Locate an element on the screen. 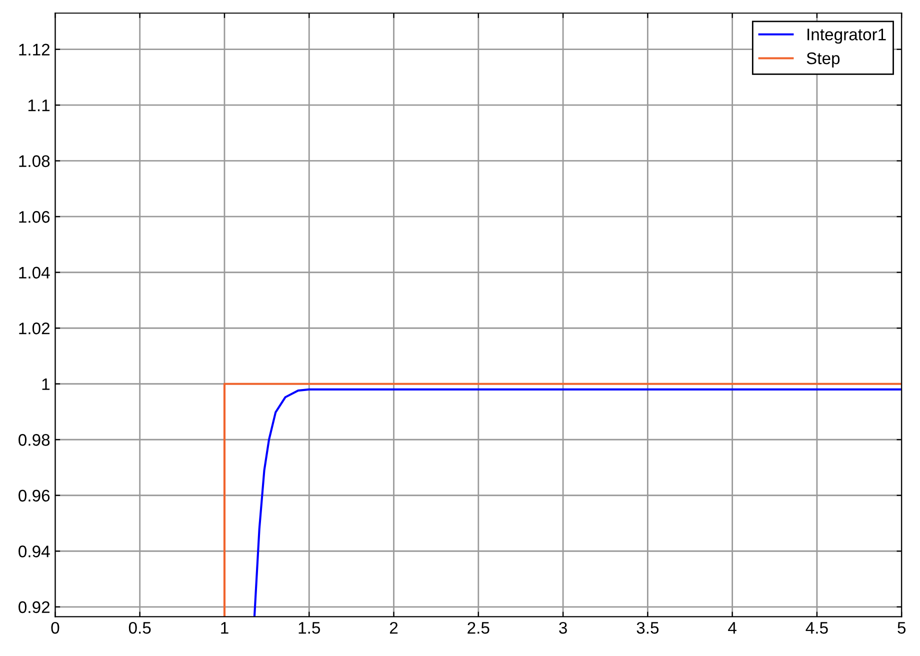 This screenshot has height=656, width=920. x-tick-label: 0 is located at coordinates (55, 628).